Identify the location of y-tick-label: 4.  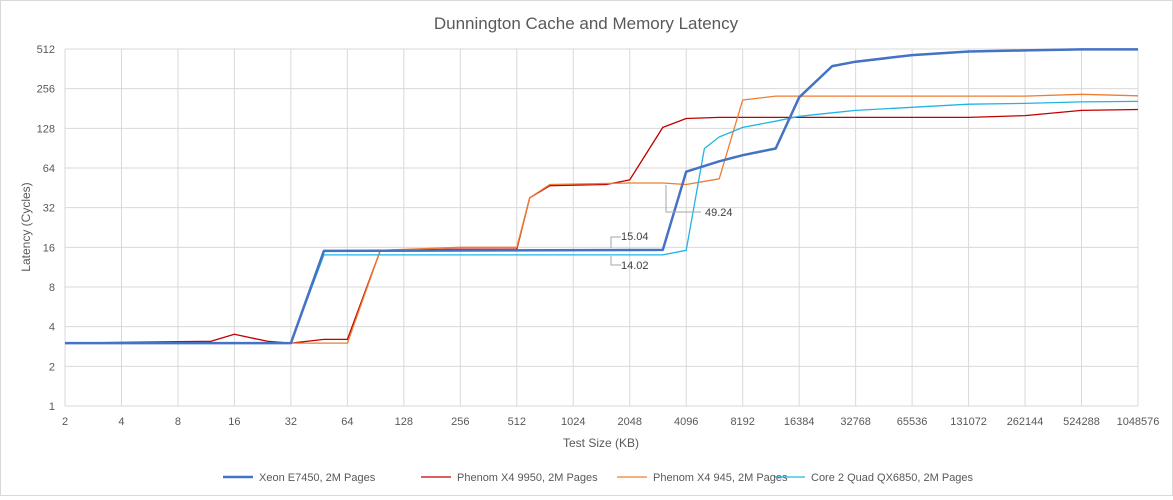
(52, 328).